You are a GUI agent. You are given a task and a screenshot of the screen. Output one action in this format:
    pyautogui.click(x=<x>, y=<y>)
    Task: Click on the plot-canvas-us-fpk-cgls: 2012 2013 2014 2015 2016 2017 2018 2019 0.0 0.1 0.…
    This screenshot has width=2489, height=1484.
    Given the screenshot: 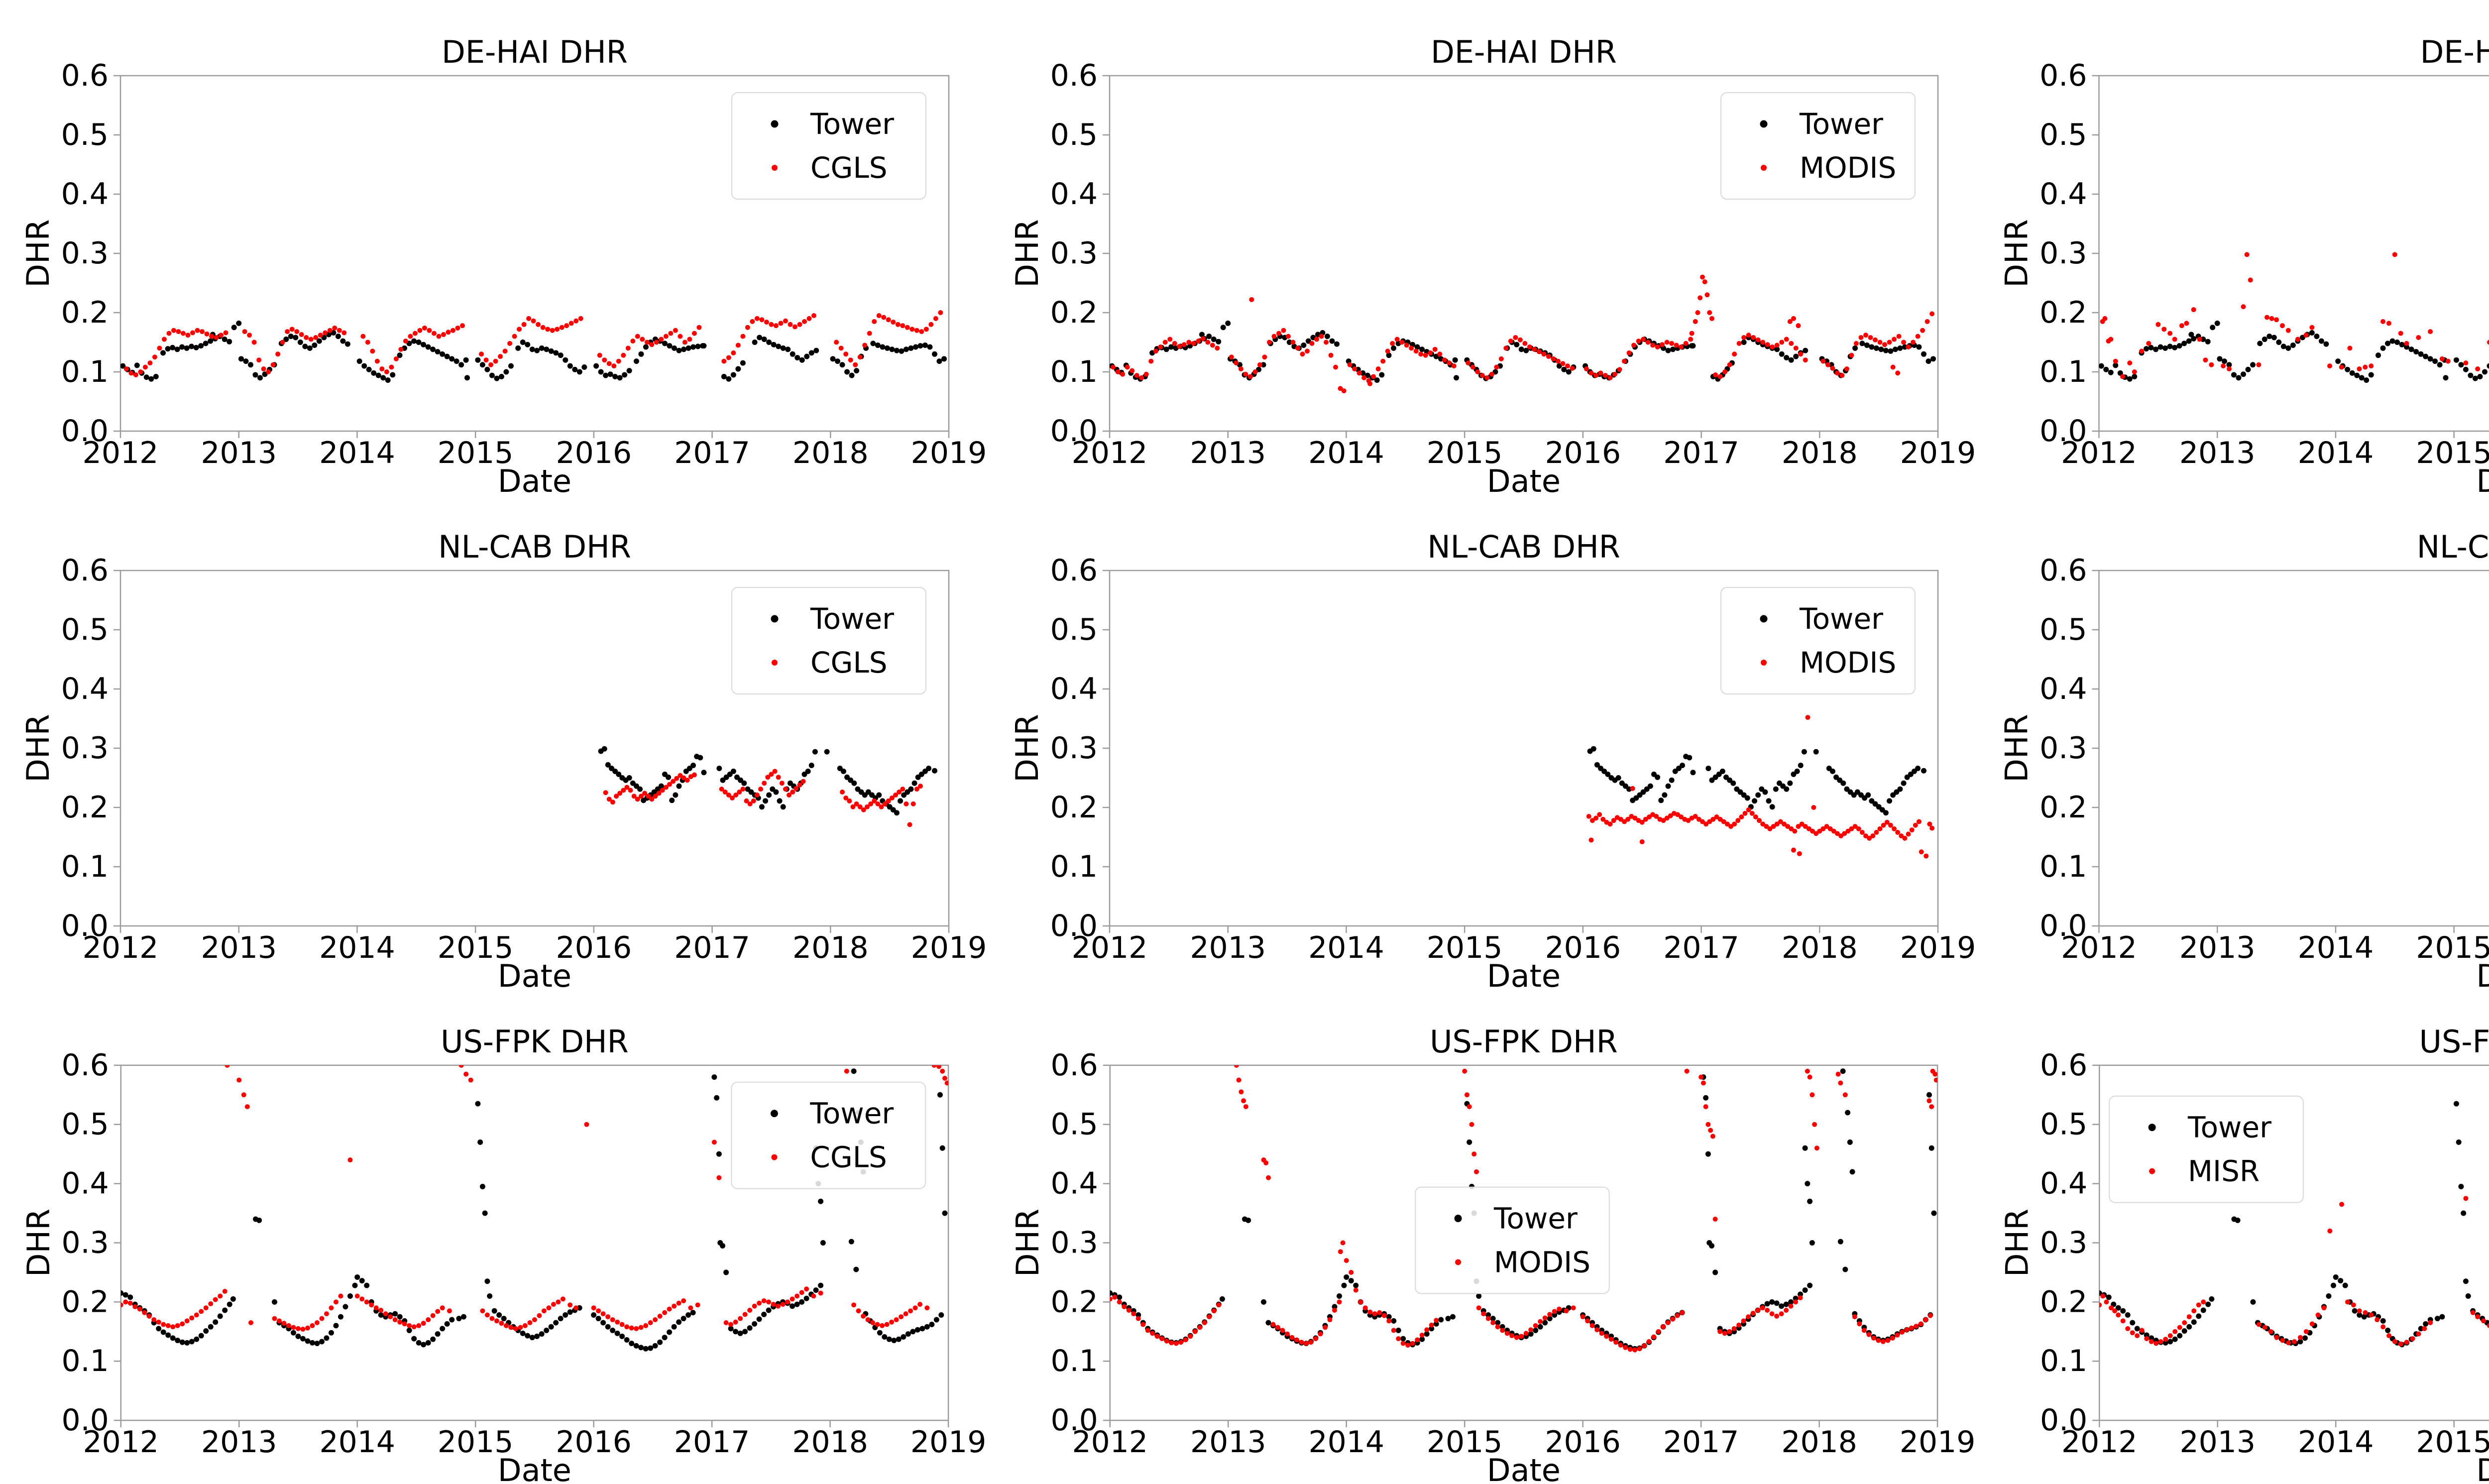 What is the action you would take?
    pyautogui.click(x=494, y=1237)
    